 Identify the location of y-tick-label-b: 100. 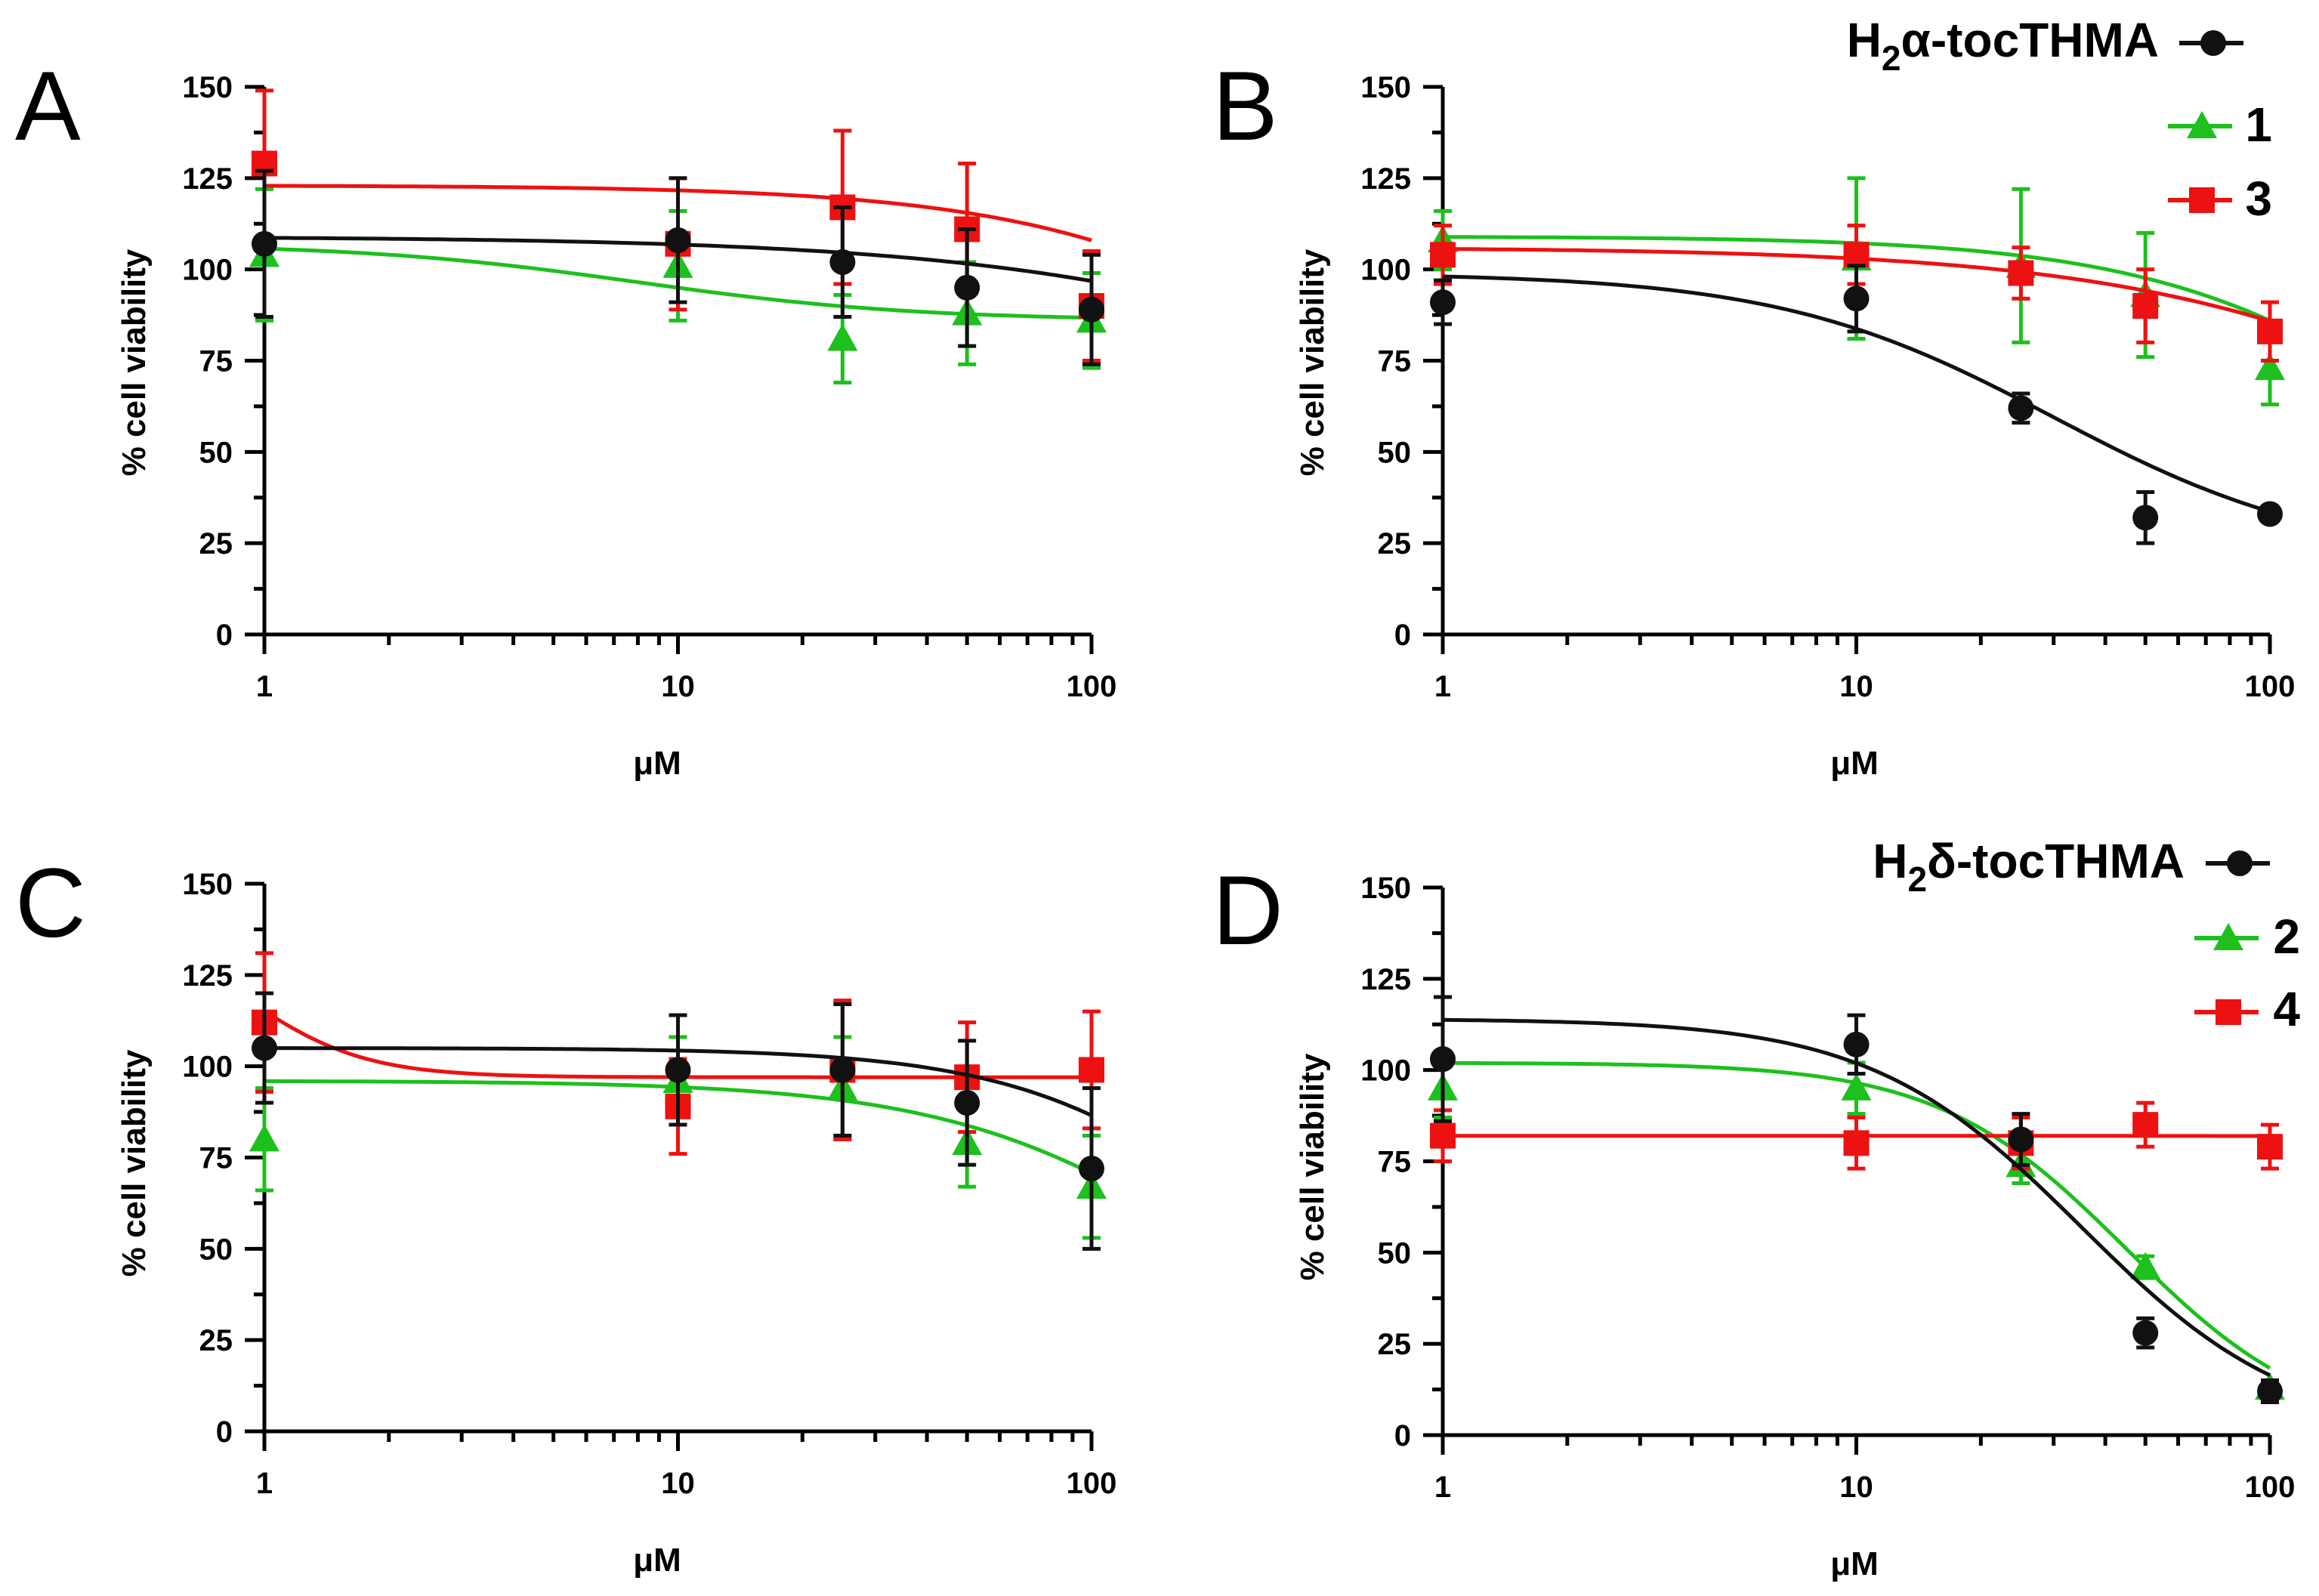
(1385, 270).